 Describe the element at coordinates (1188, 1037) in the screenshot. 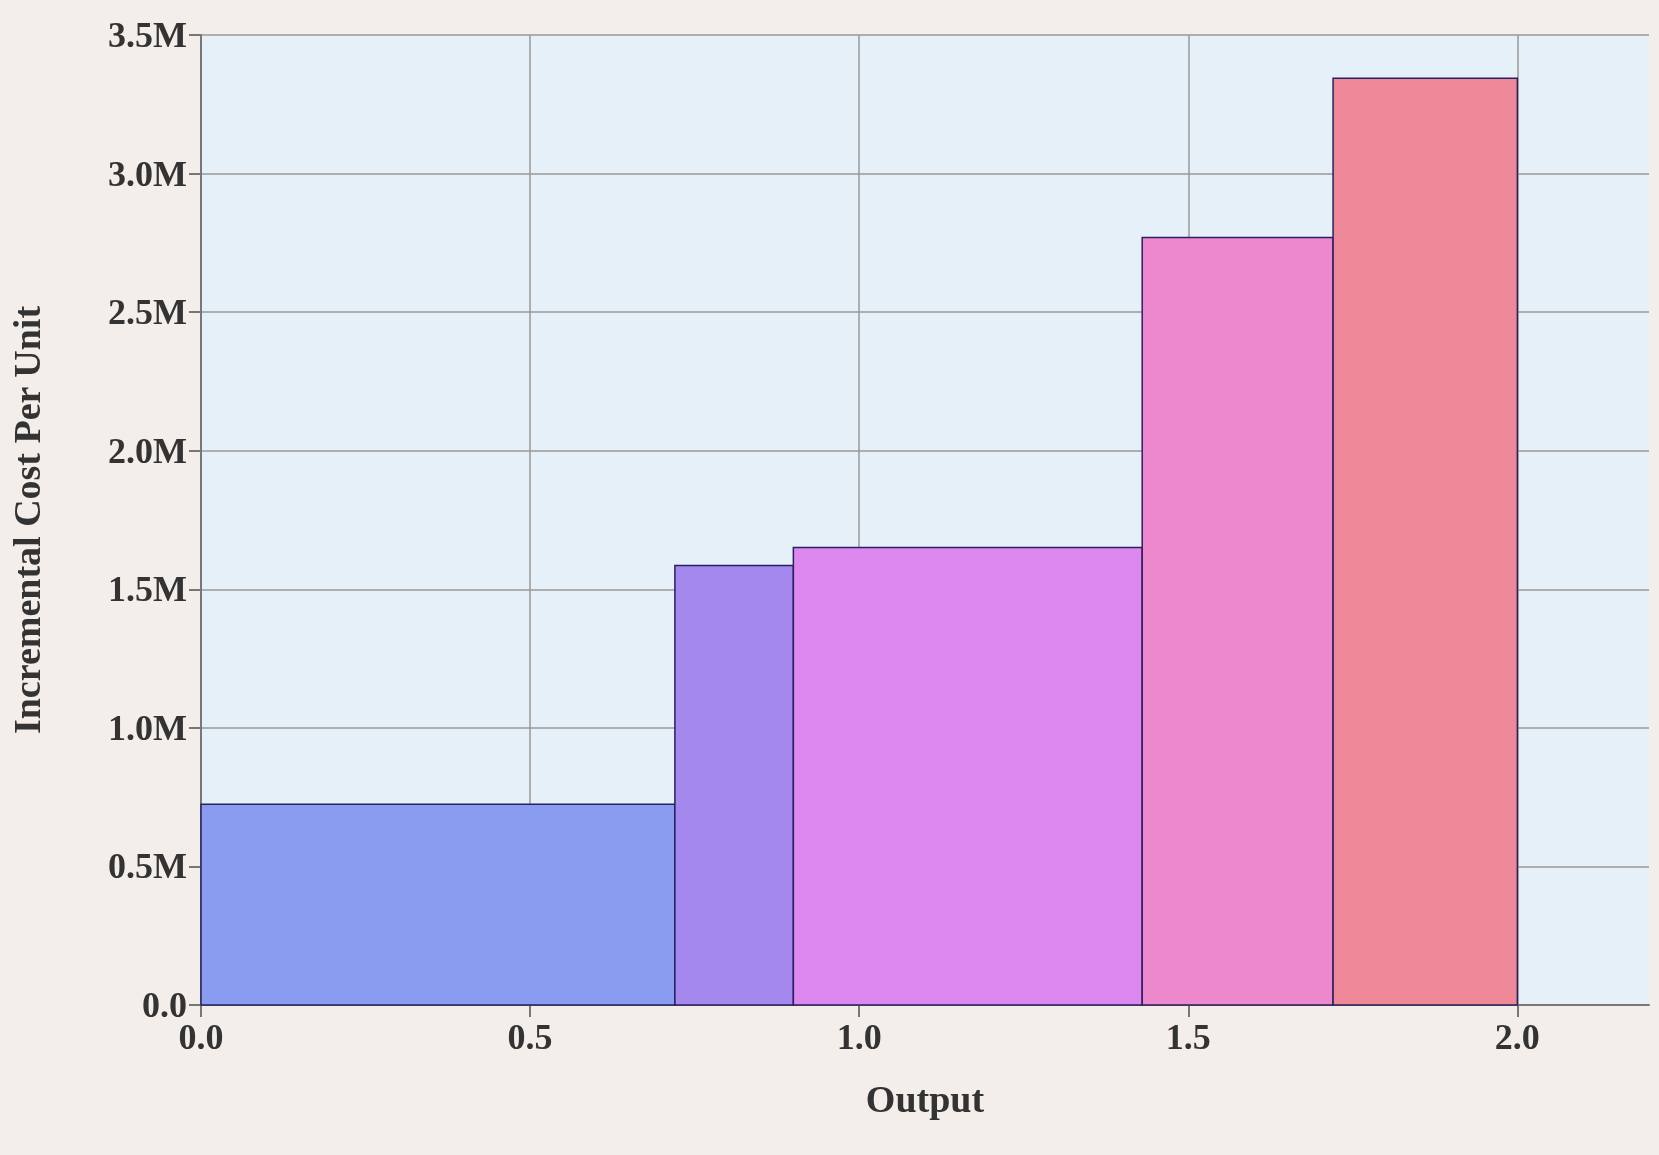

I see `x-tick-label: 1.5` at that location.